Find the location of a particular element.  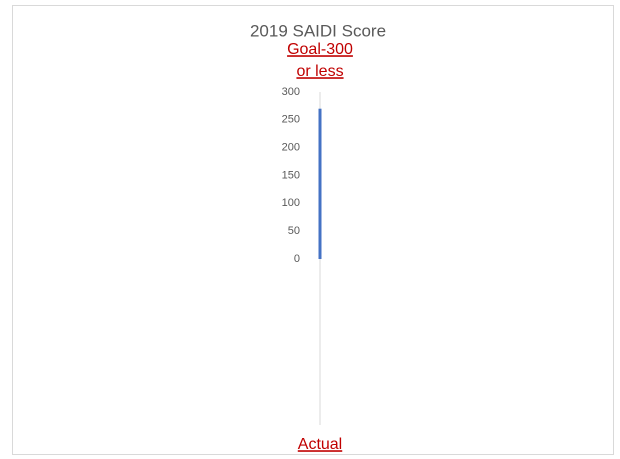

annotation: Goal-300 is located at coordinates (320, 49).